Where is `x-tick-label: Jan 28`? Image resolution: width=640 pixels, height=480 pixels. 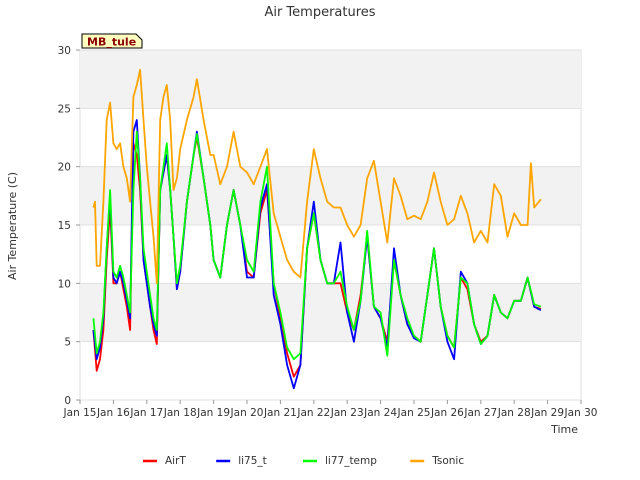 x-tick-label: Jan 28 is located at coordinates (514, 413).